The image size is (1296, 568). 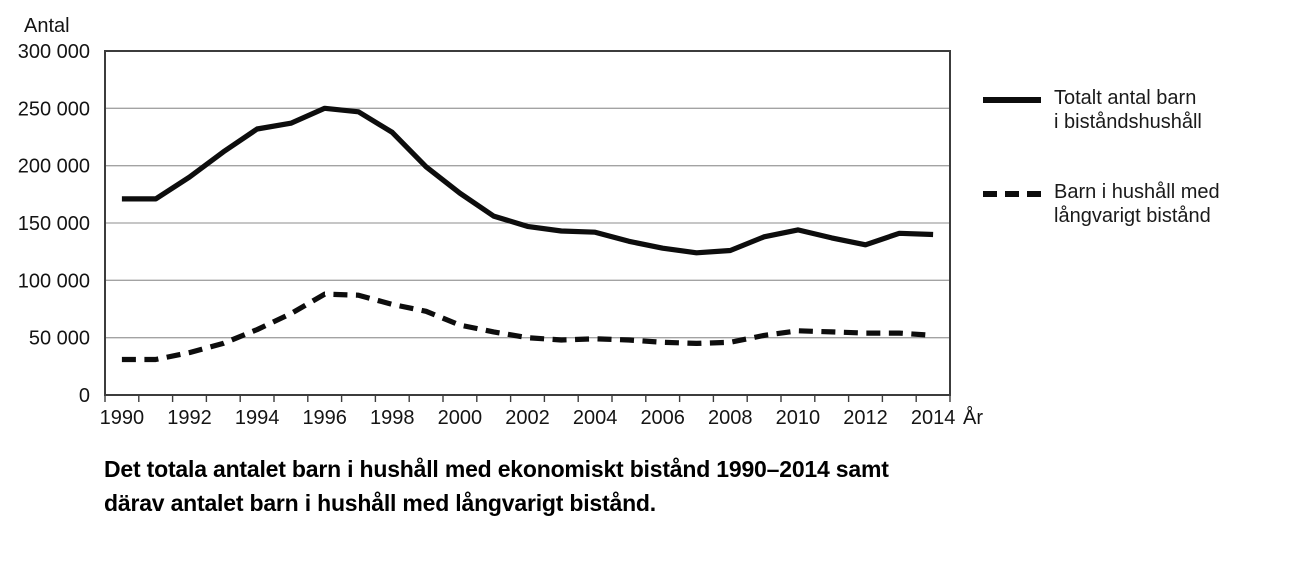 What do you see at coordinates (933, 418) in the screenshot?
I see `x-tick-label: 2014` at bounding box center [933, 418].